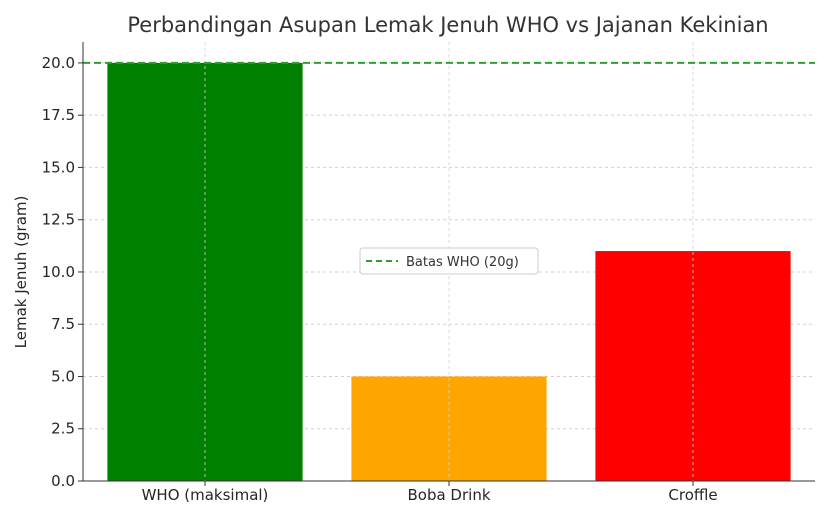 Image resolution: width=830 pixels, height=519 pixels. I want to click on y-tick-label: 10.0, so click(58, 272).